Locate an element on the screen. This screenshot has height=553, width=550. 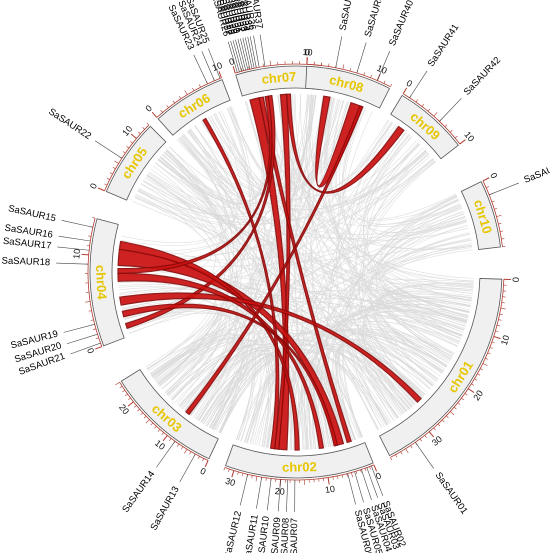
gene-label: SaSAUR09 is located at coordinates (276, 535).